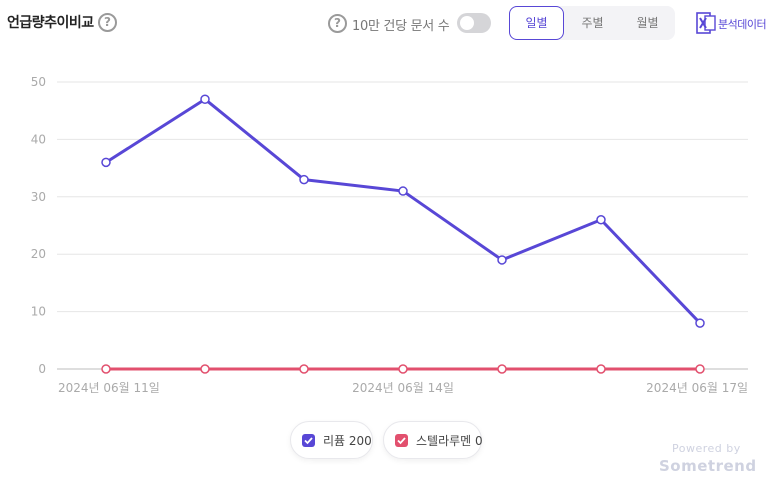  I want to click on normalize-label: 10만 건당 문서 수, so click(401, 26).